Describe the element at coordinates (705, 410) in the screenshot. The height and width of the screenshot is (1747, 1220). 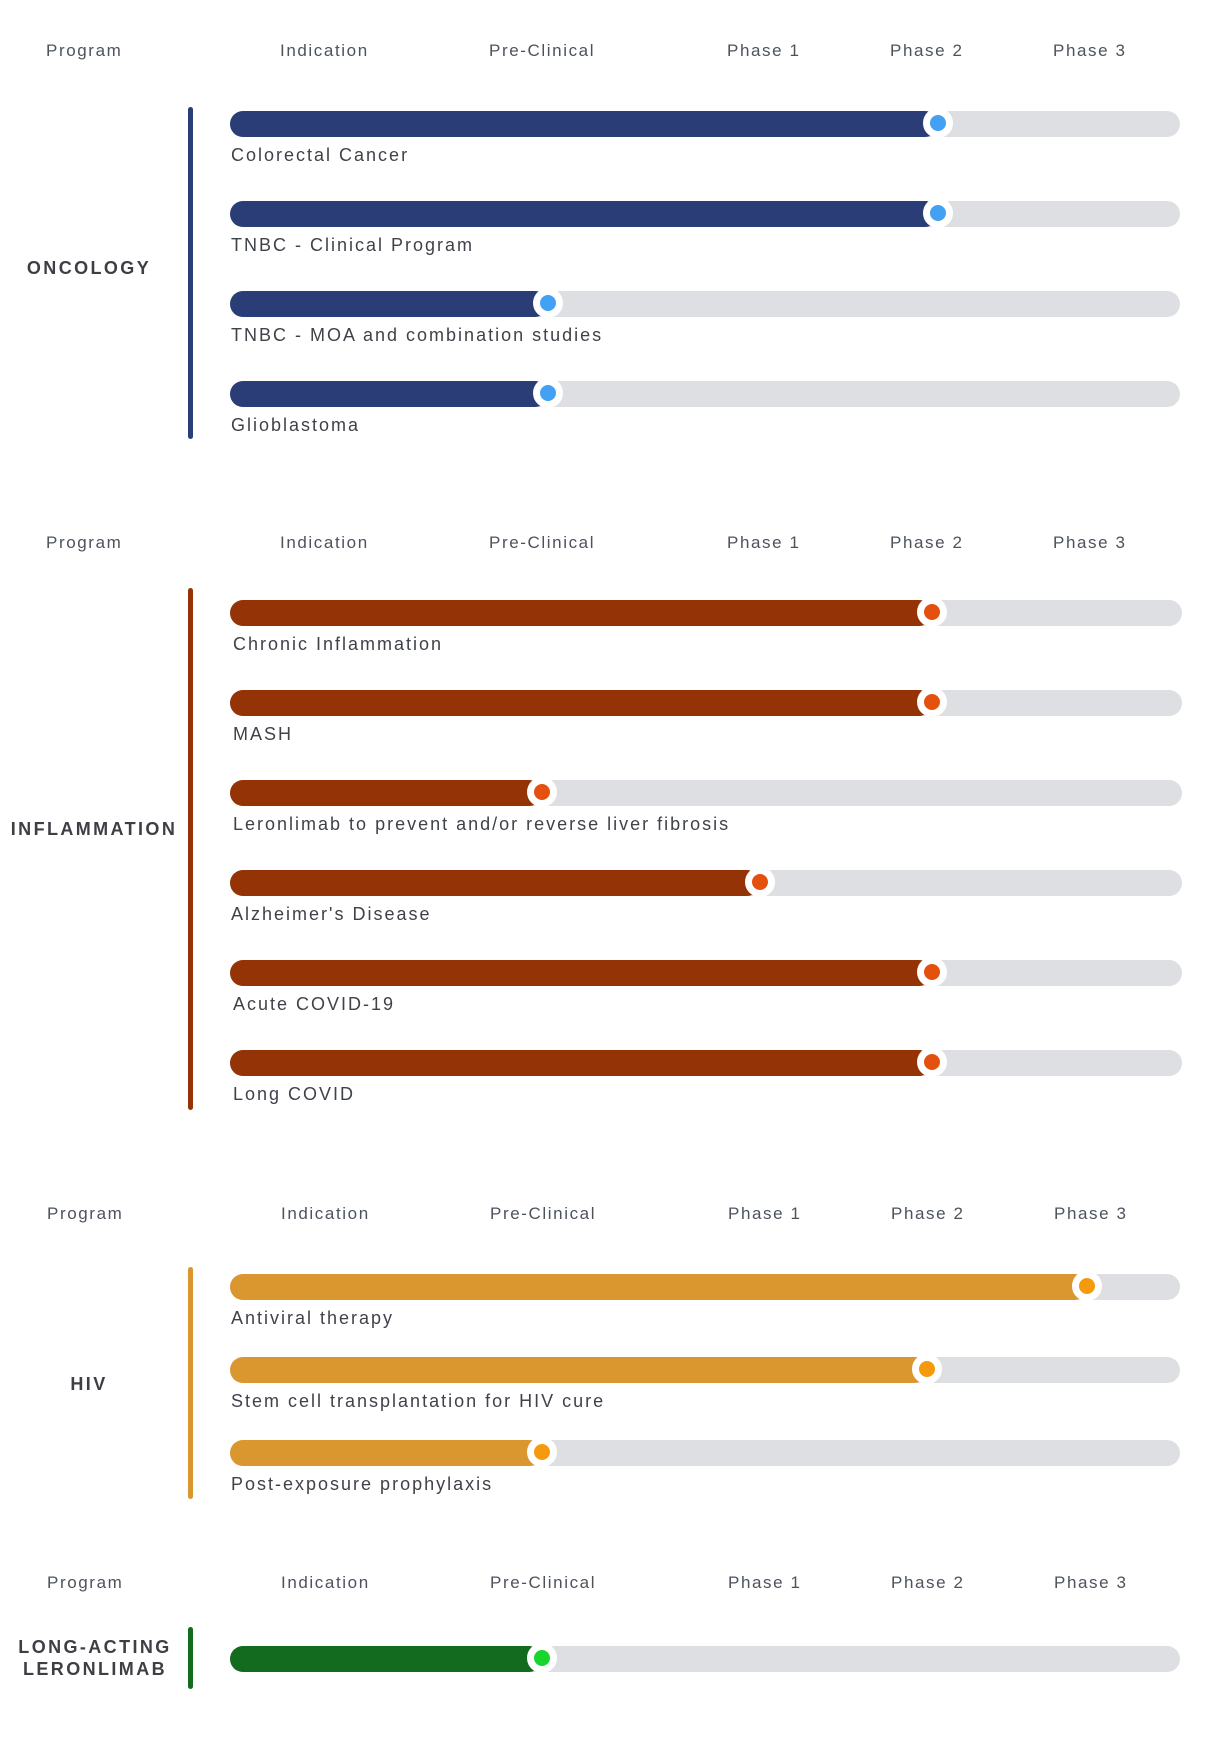
I see `pipeline-row: Glioblastoma` at that location.